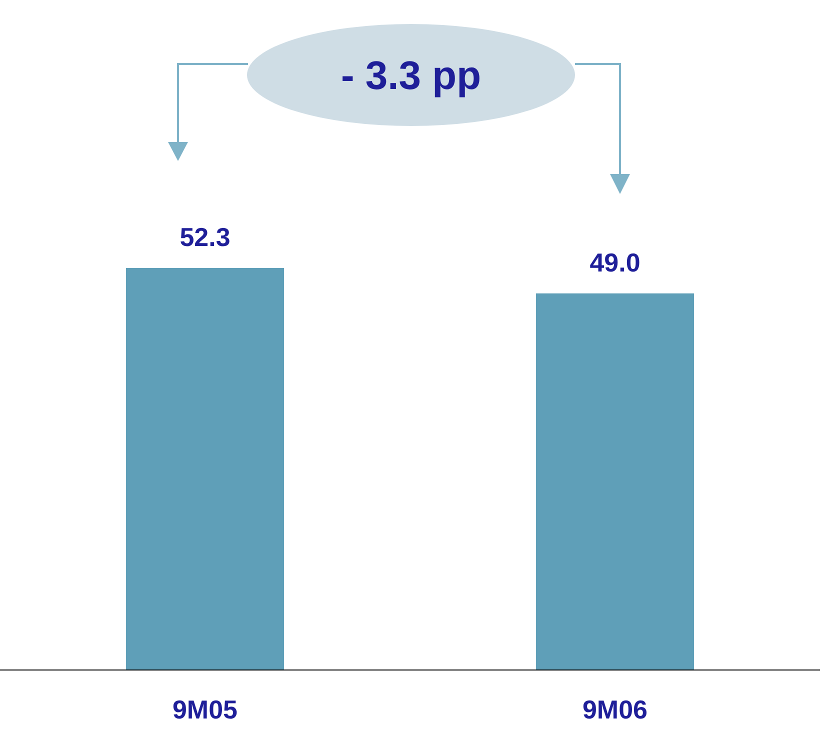  Describe the element at coordinates (615, 262) in the screenshot. I see `data-label: 49.0` at that location.